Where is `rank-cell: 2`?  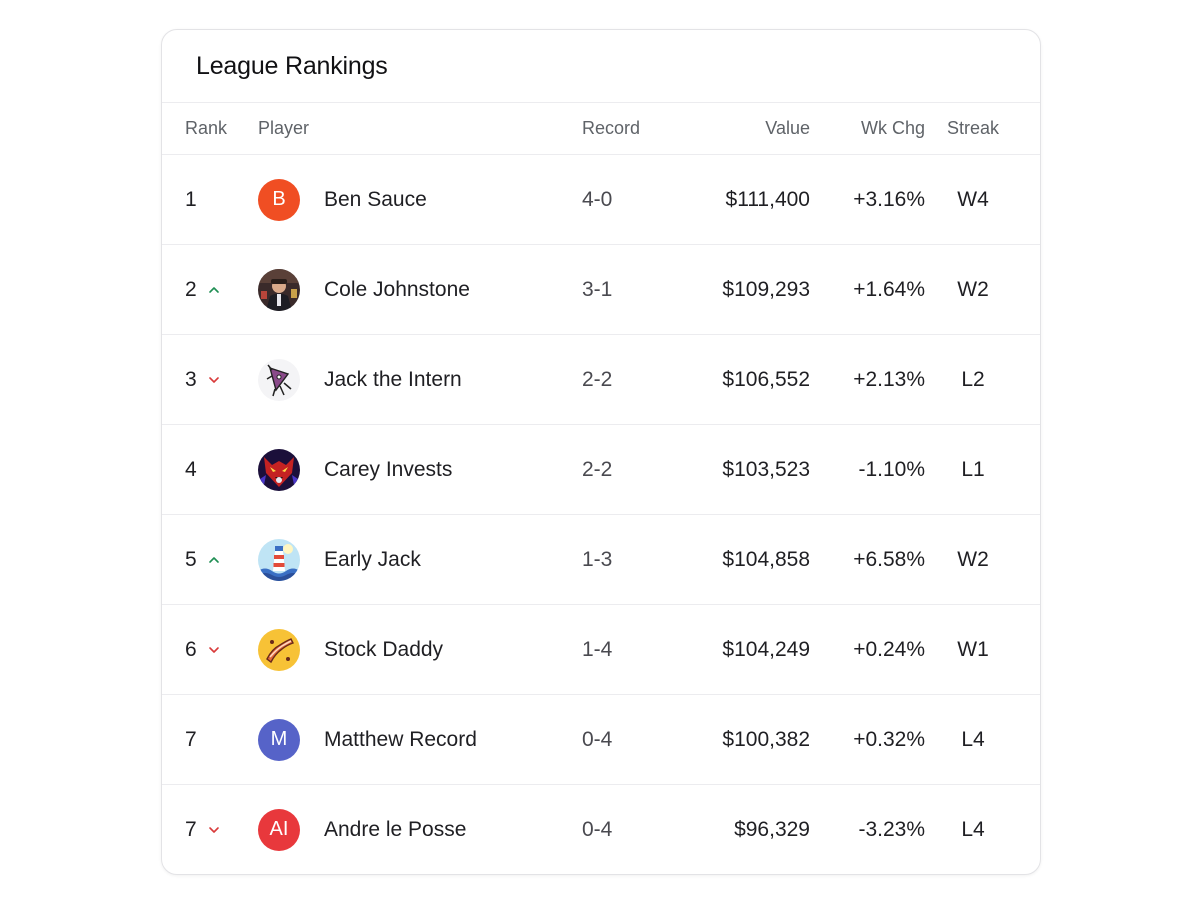
rank-cell: 2 is located at coordinates (220, 289).